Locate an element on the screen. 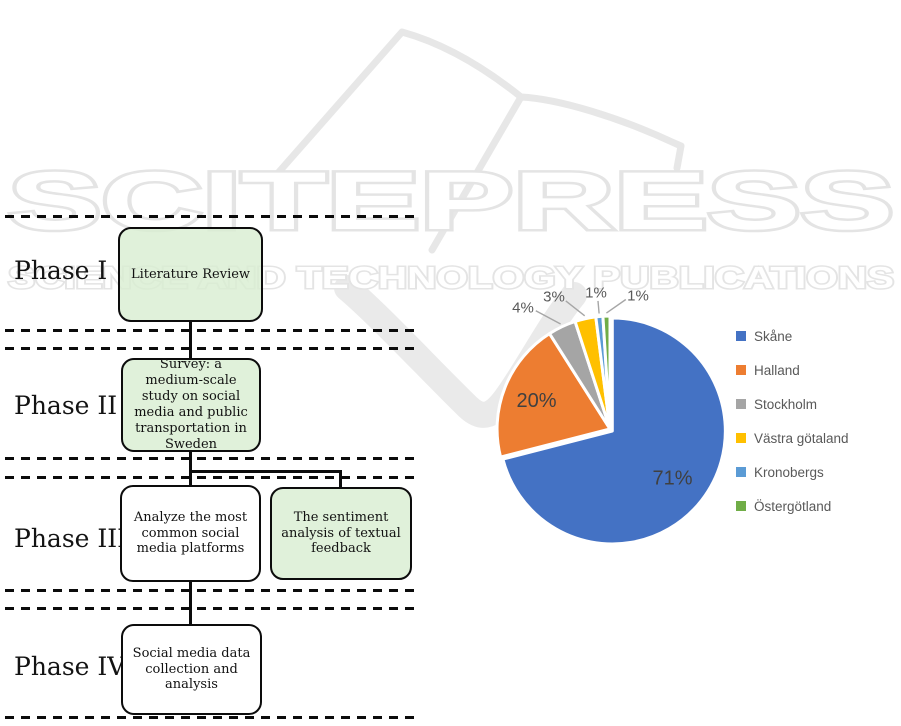 The height and width of the screenshot is (726, 901). flow-box-literature-review: Literature Review is located at coordinates (190, 274).